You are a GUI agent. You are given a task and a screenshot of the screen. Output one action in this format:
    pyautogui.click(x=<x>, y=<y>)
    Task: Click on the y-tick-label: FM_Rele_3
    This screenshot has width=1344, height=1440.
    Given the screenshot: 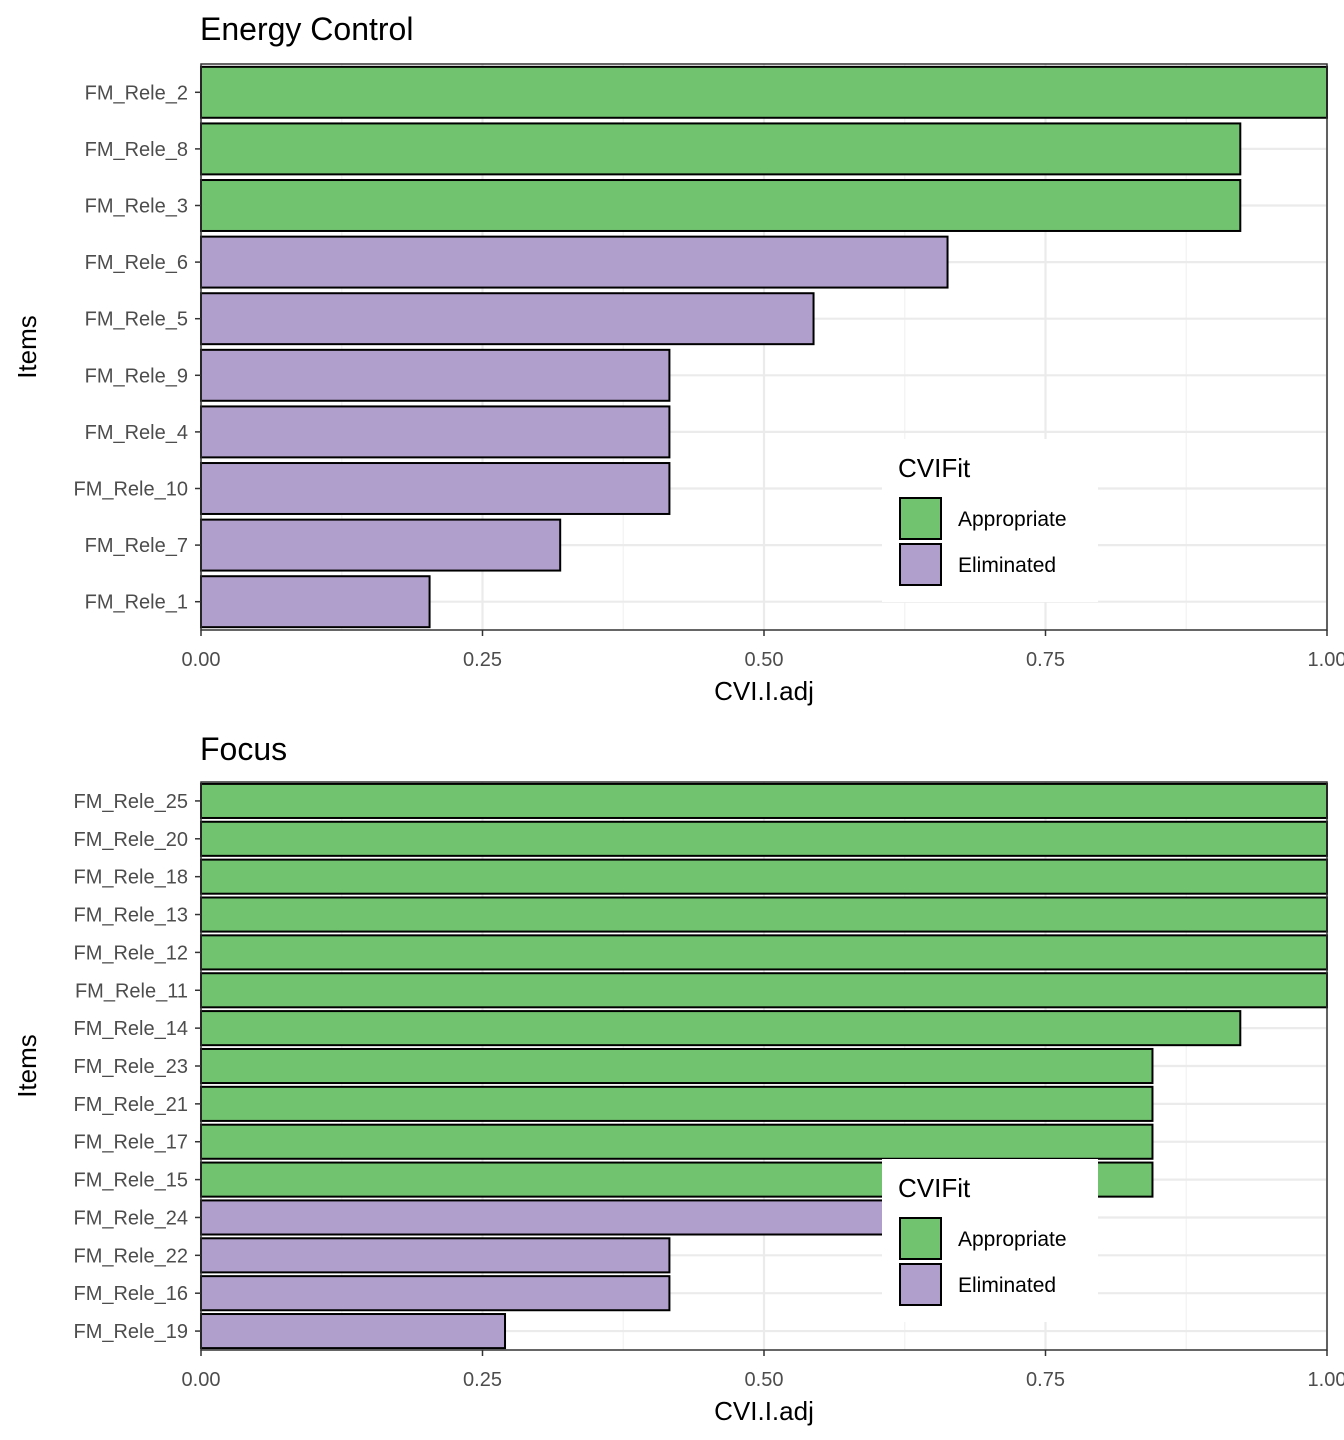 What is the action you would take?
    pyautogui.click(x=136, y=207)
    